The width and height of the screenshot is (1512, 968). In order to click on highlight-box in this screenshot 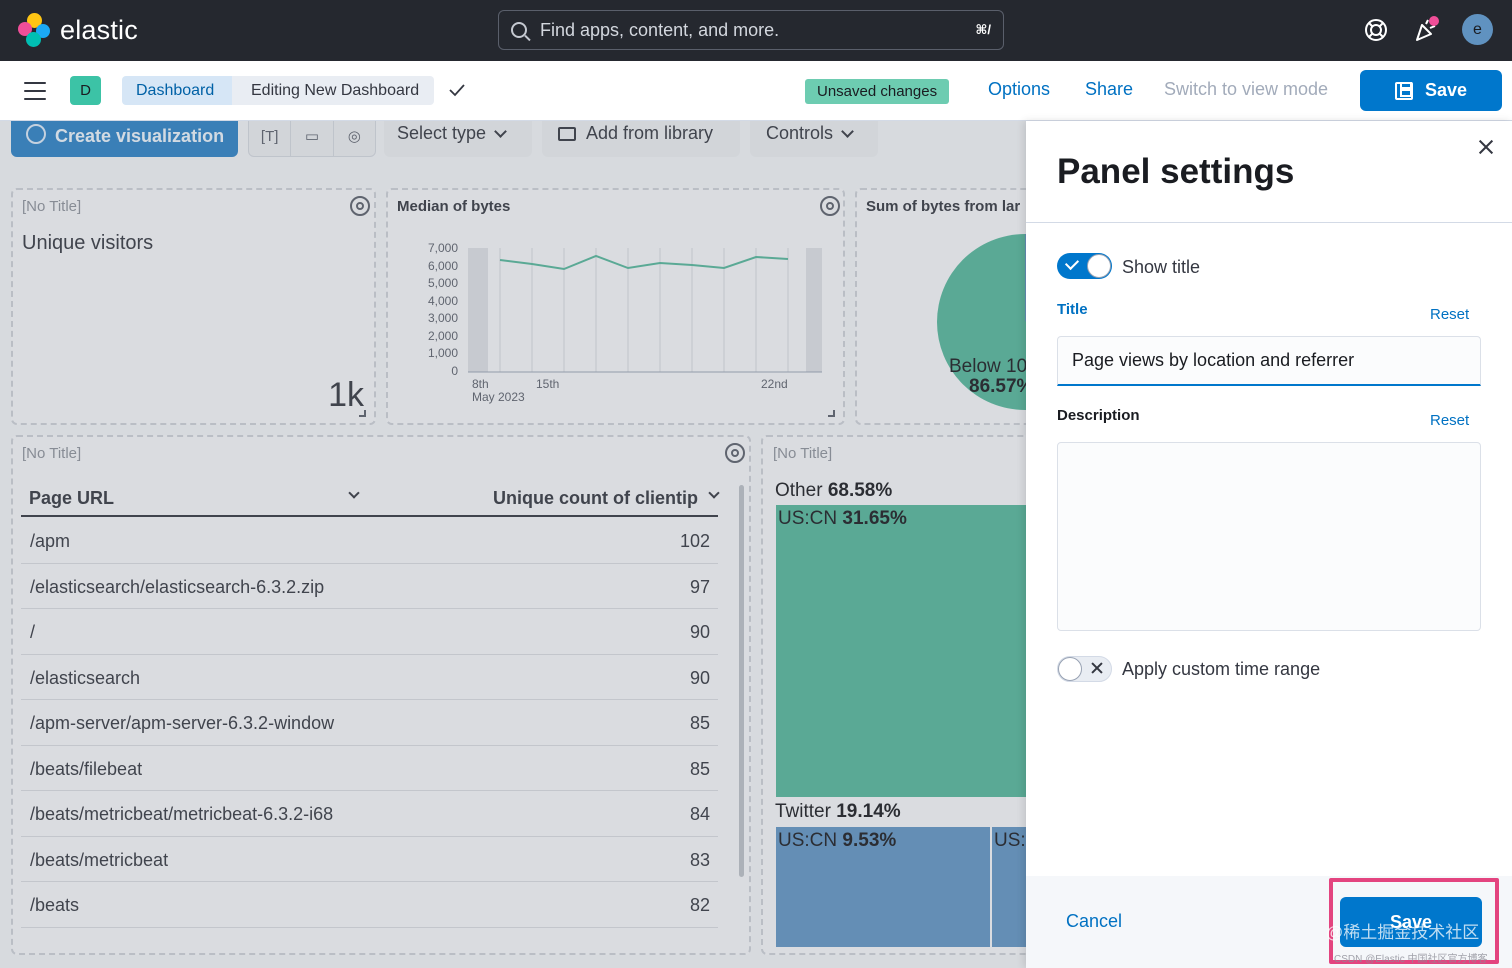, I will do `click(1414, 921)`.